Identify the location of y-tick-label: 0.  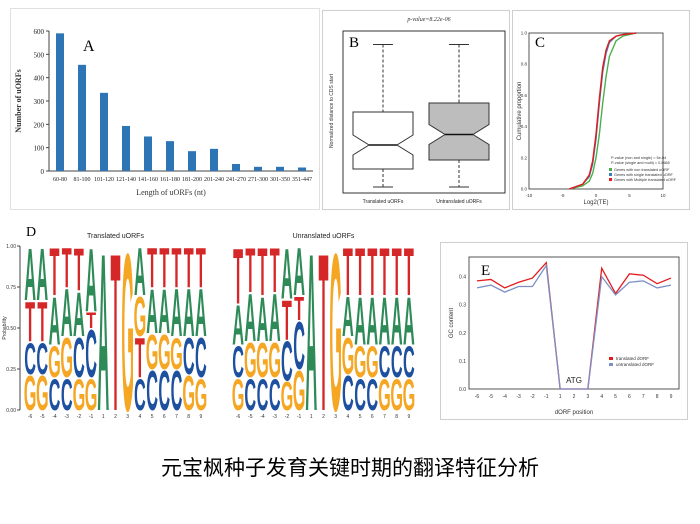
(43, 172).